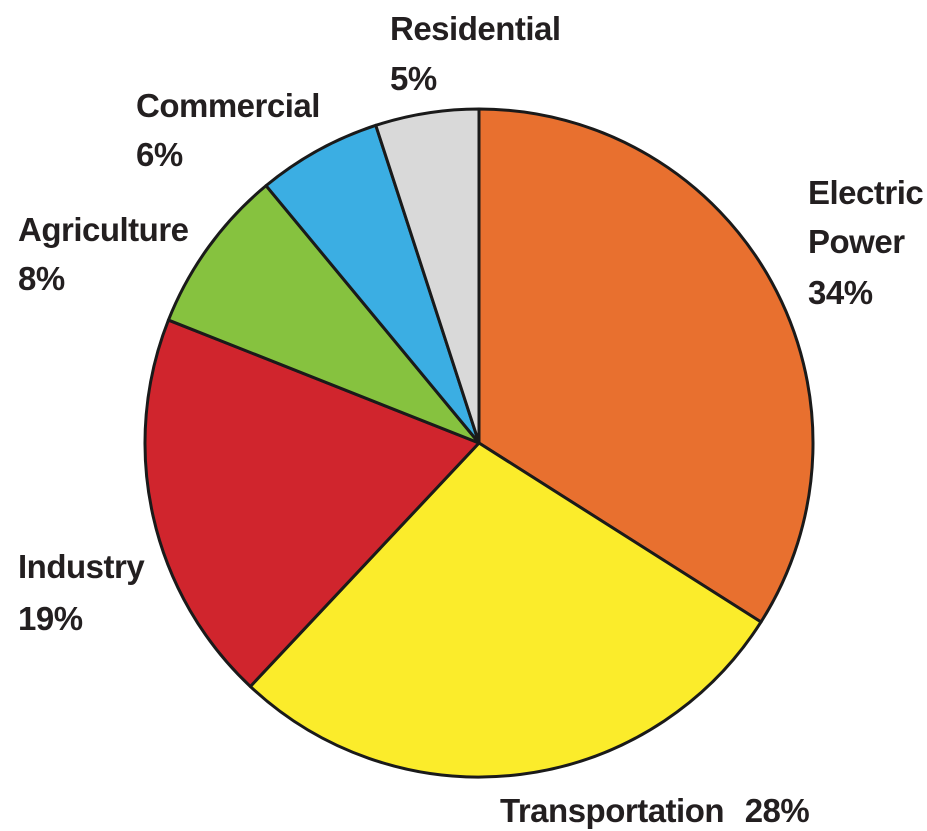 The height and width of the screenshot is (831, 927). What do you see at coordinates (107, 254) in the screenshot?
I see `label-agriculture: Agriculture 8%` at bounding box center [107, 254].